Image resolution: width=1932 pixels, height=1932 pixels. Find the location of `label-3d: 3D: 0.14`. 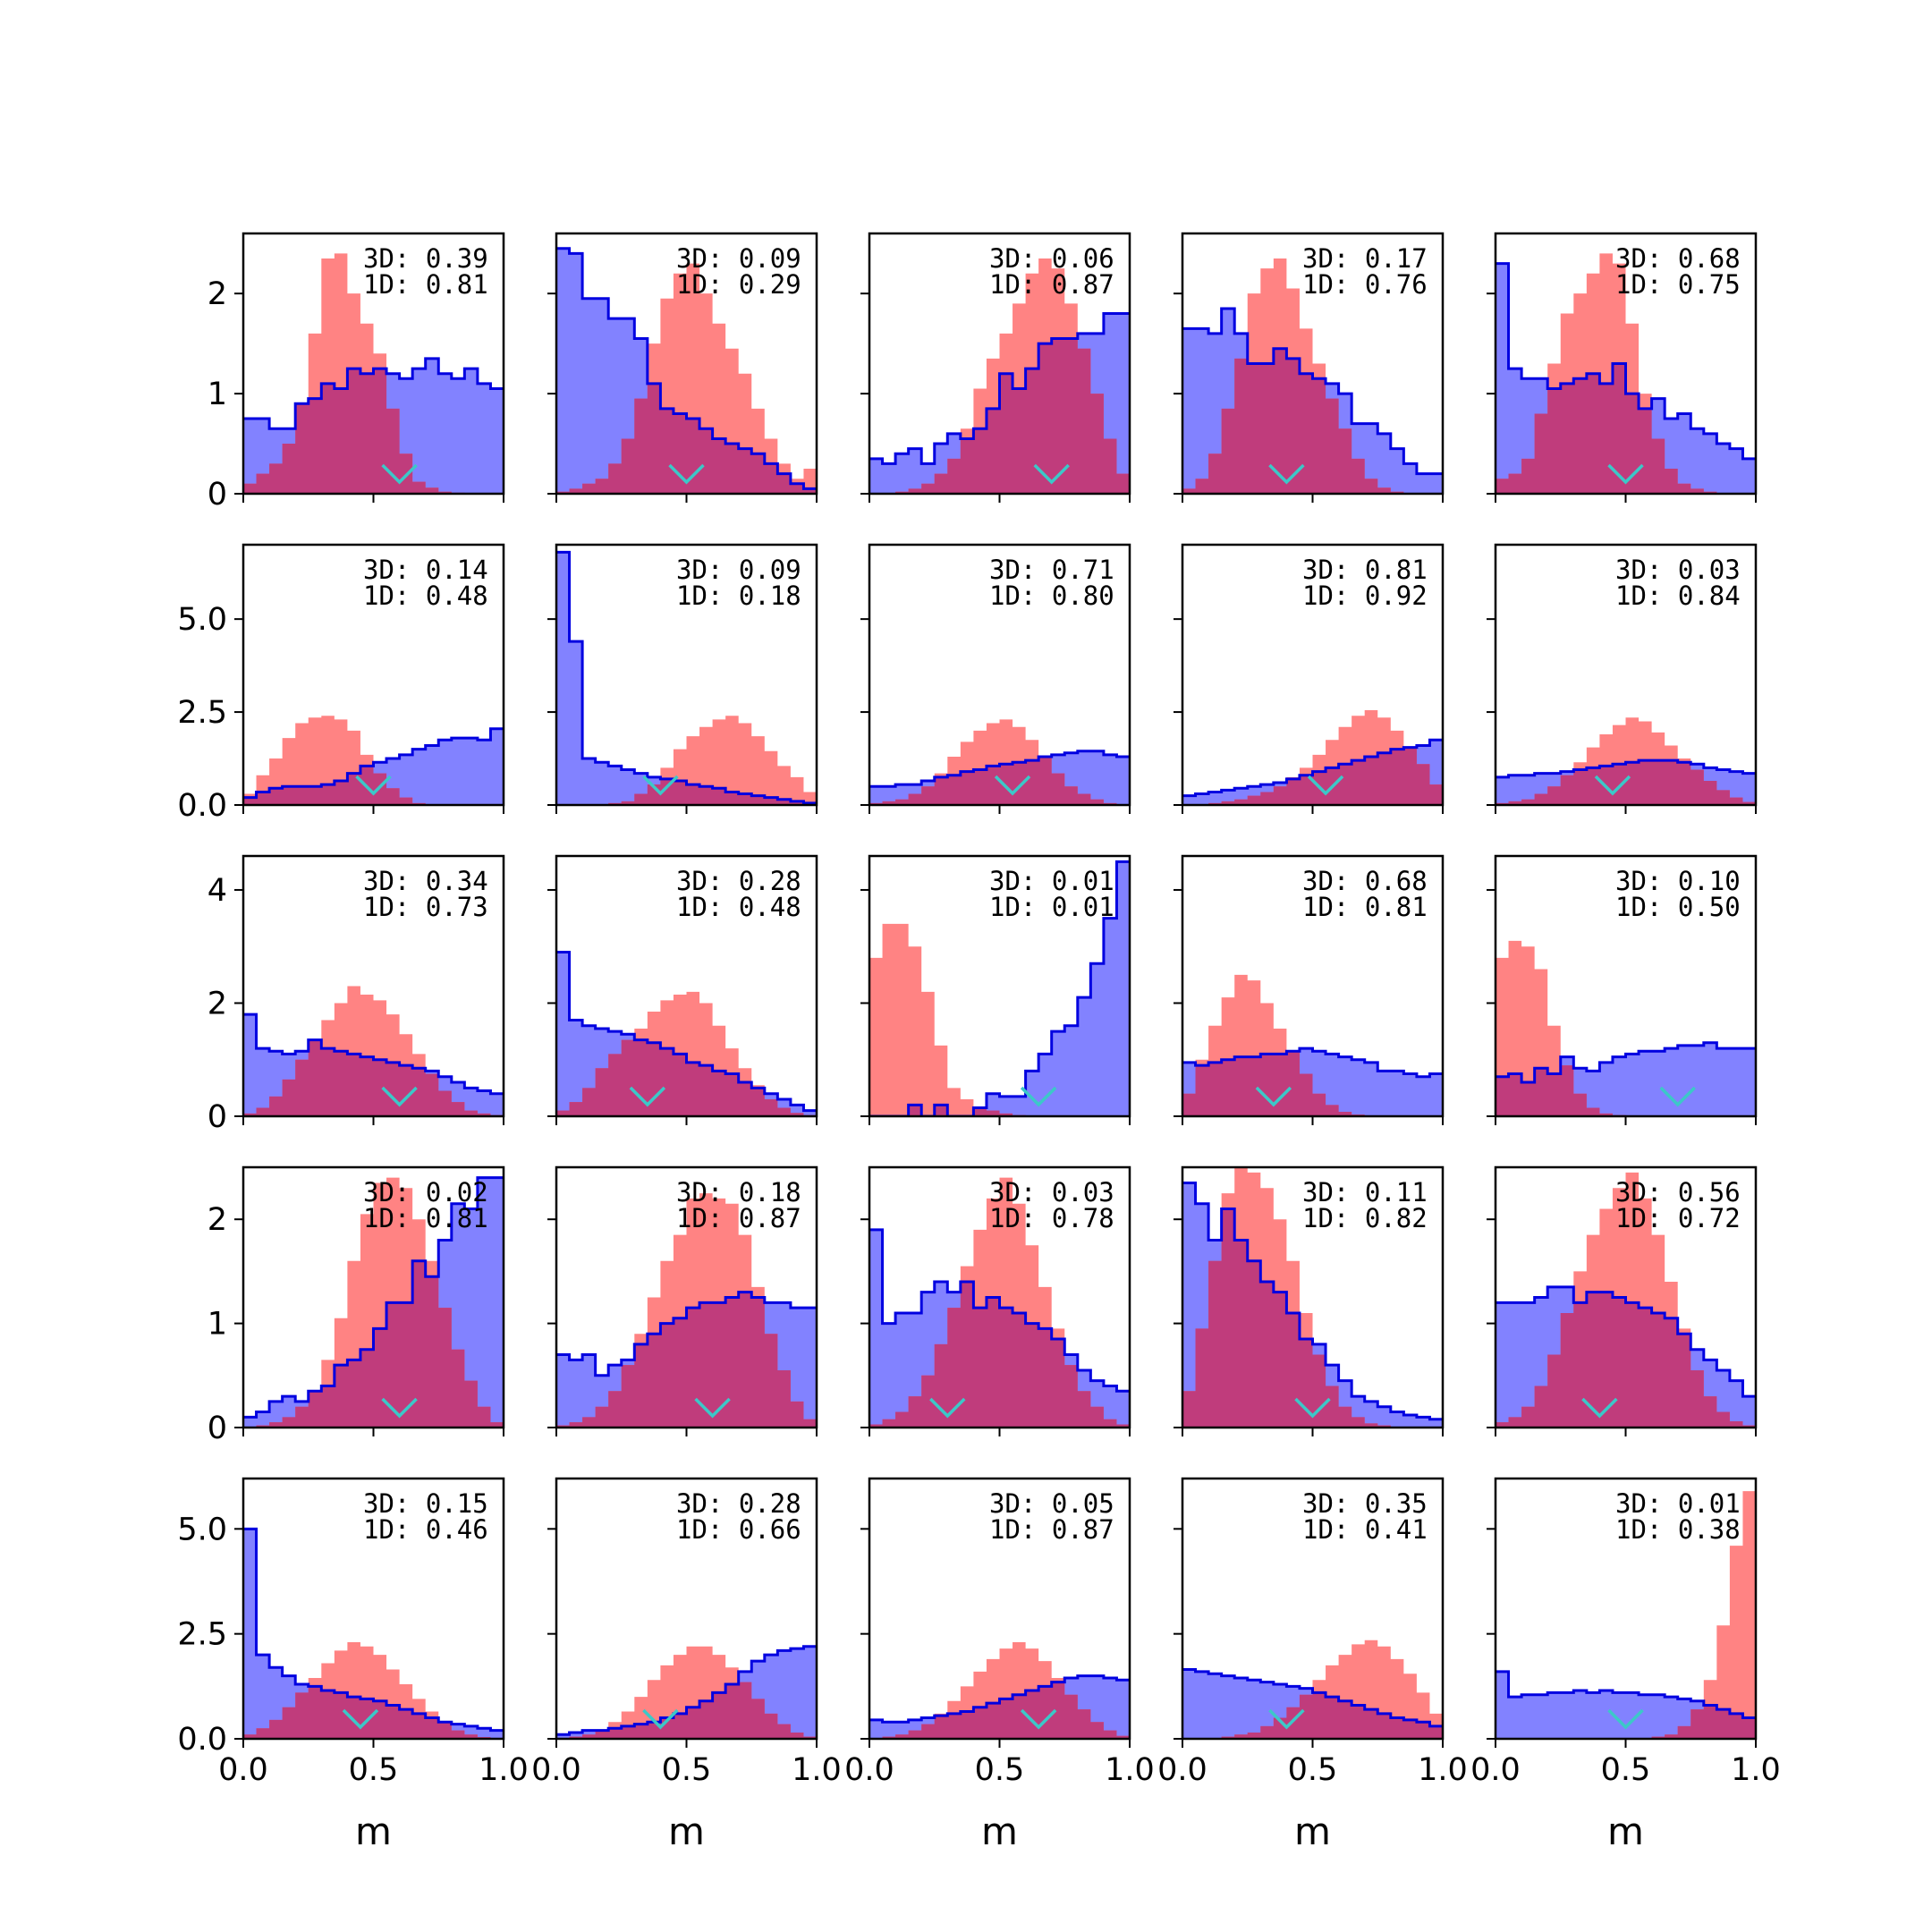

label-3d: 3D: 0.14 is located at coordinates (425, 570).